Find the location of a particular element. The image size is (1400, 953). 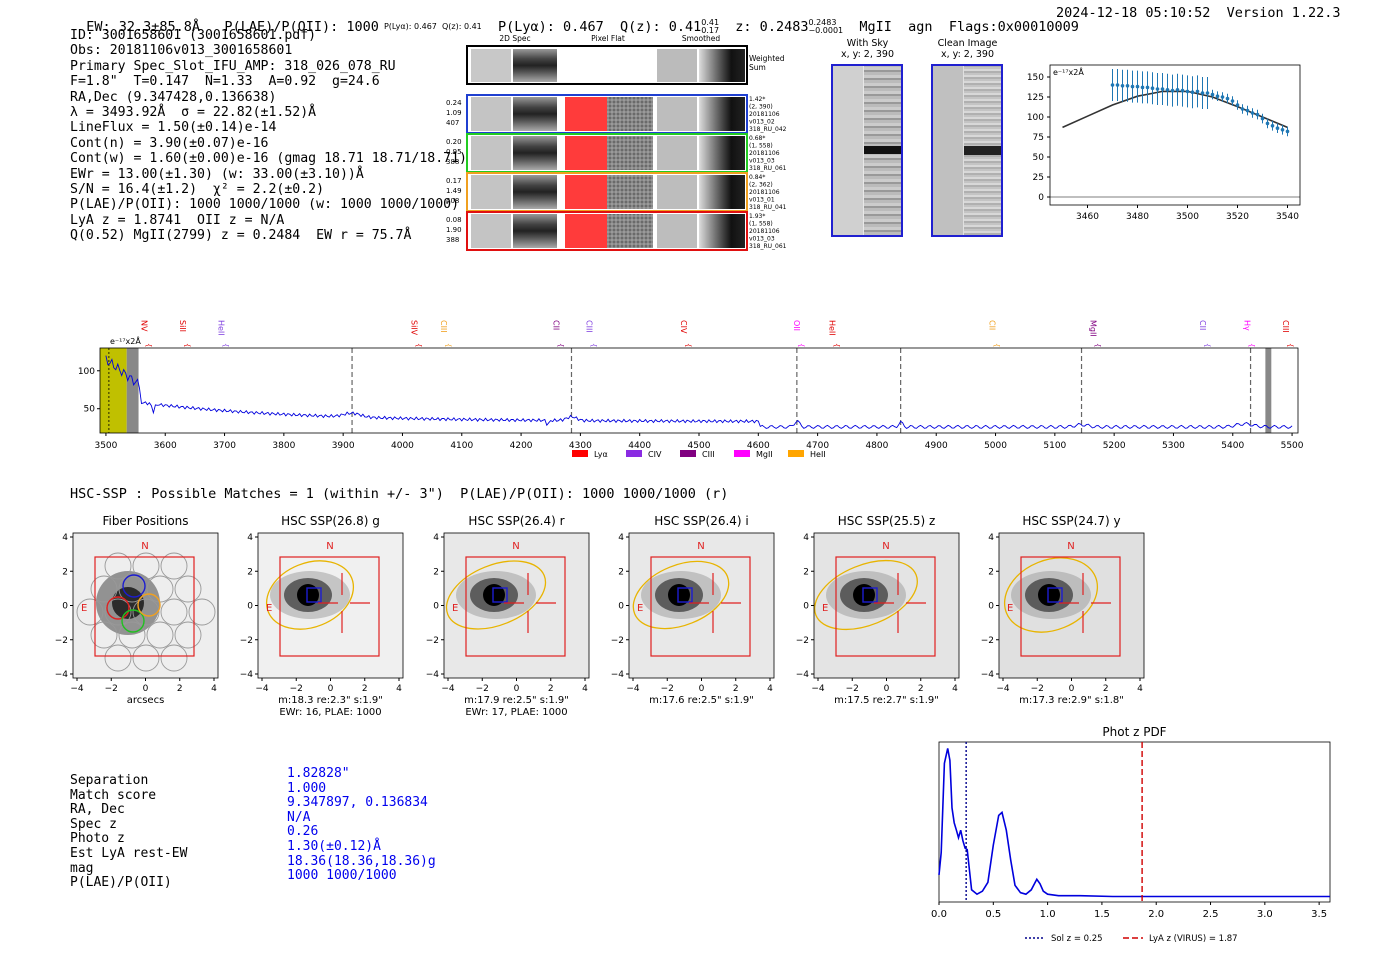

spec-legend-label: CIV is located at coordinates (655, 454).